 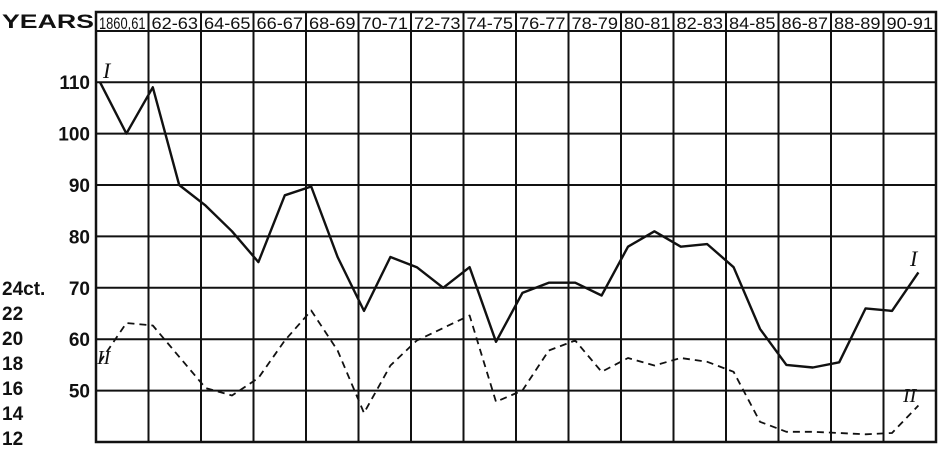 What do you see at coordinates (74, 135) in the screenshot?
I see `y-tick-label: 100` at bounding box center [74, 135].